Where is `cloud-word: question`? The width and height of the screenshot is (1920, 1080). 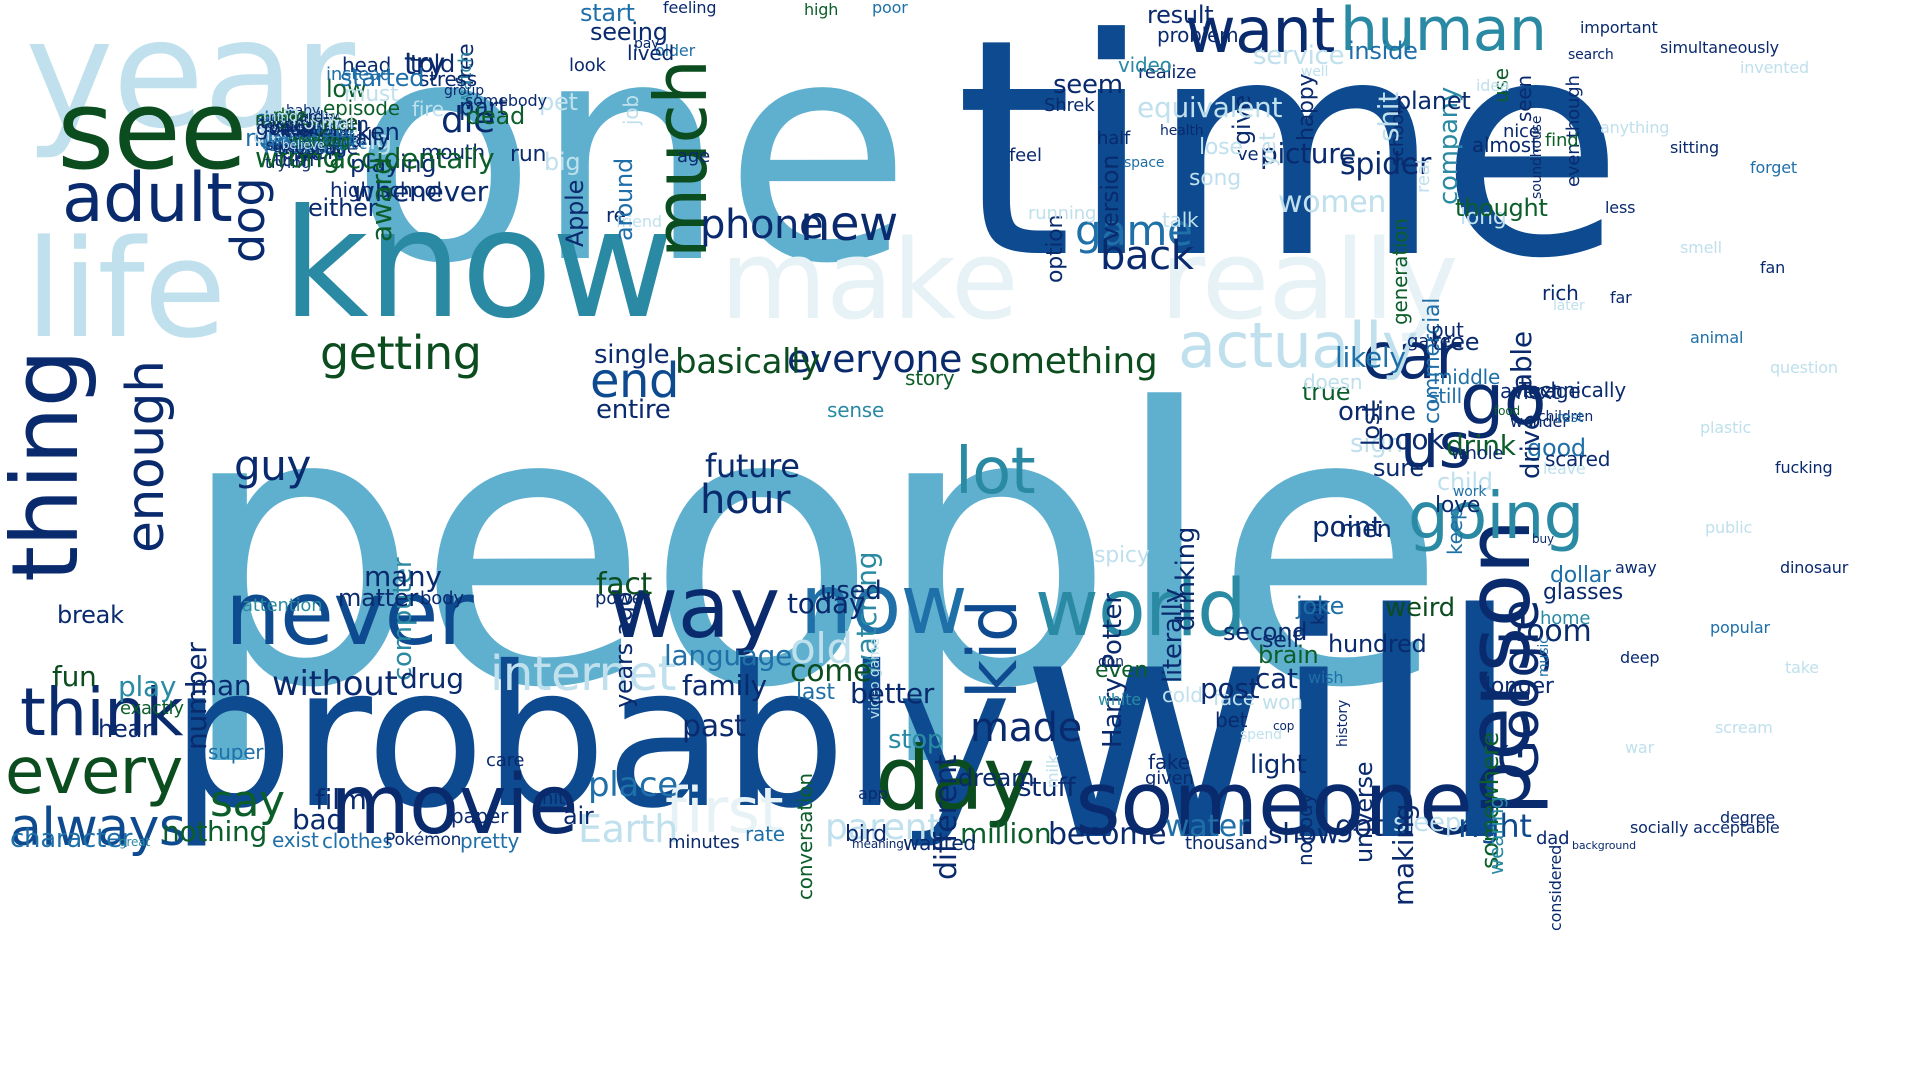 cloud-word: question is located at coordinates (1804, 367).